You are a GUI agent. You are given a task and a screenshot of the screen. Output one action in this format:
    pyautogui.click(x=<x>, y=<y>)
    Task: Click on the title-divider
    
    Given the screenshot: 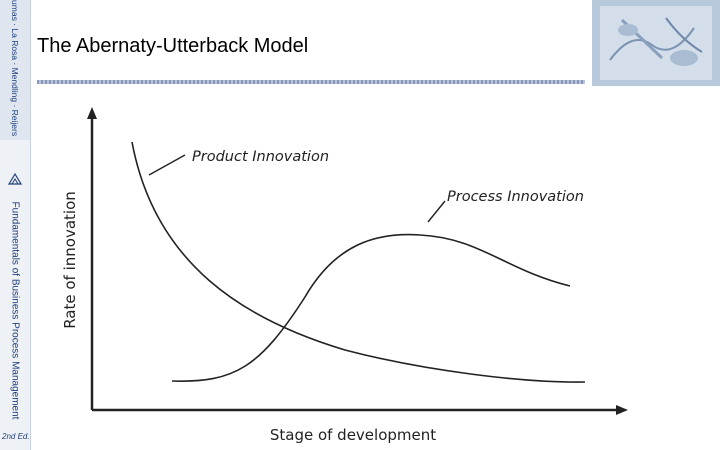 What is the action you would take?
    pyautogui.click(x=311, y=82)
    